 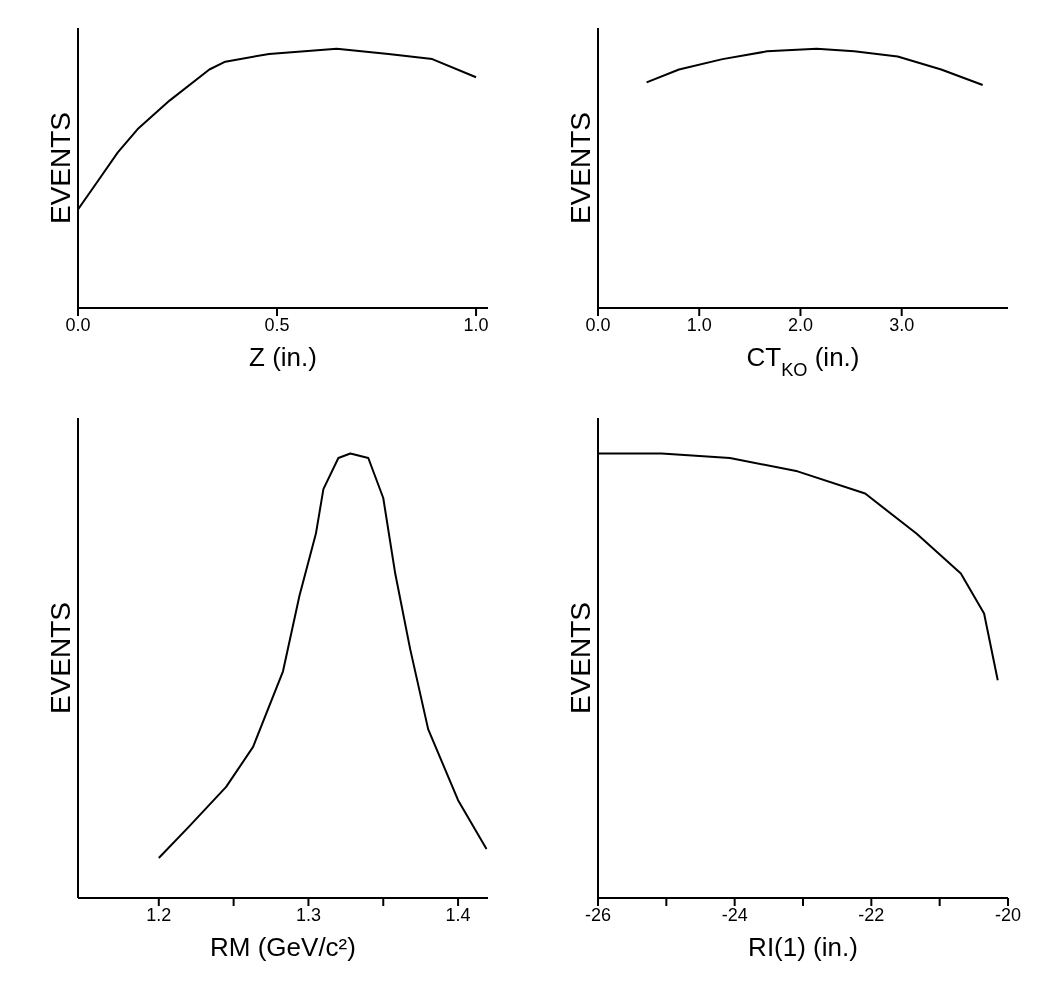 I want to click on x-axis-title: RI(1) (in.), so click(x=803, y=947).